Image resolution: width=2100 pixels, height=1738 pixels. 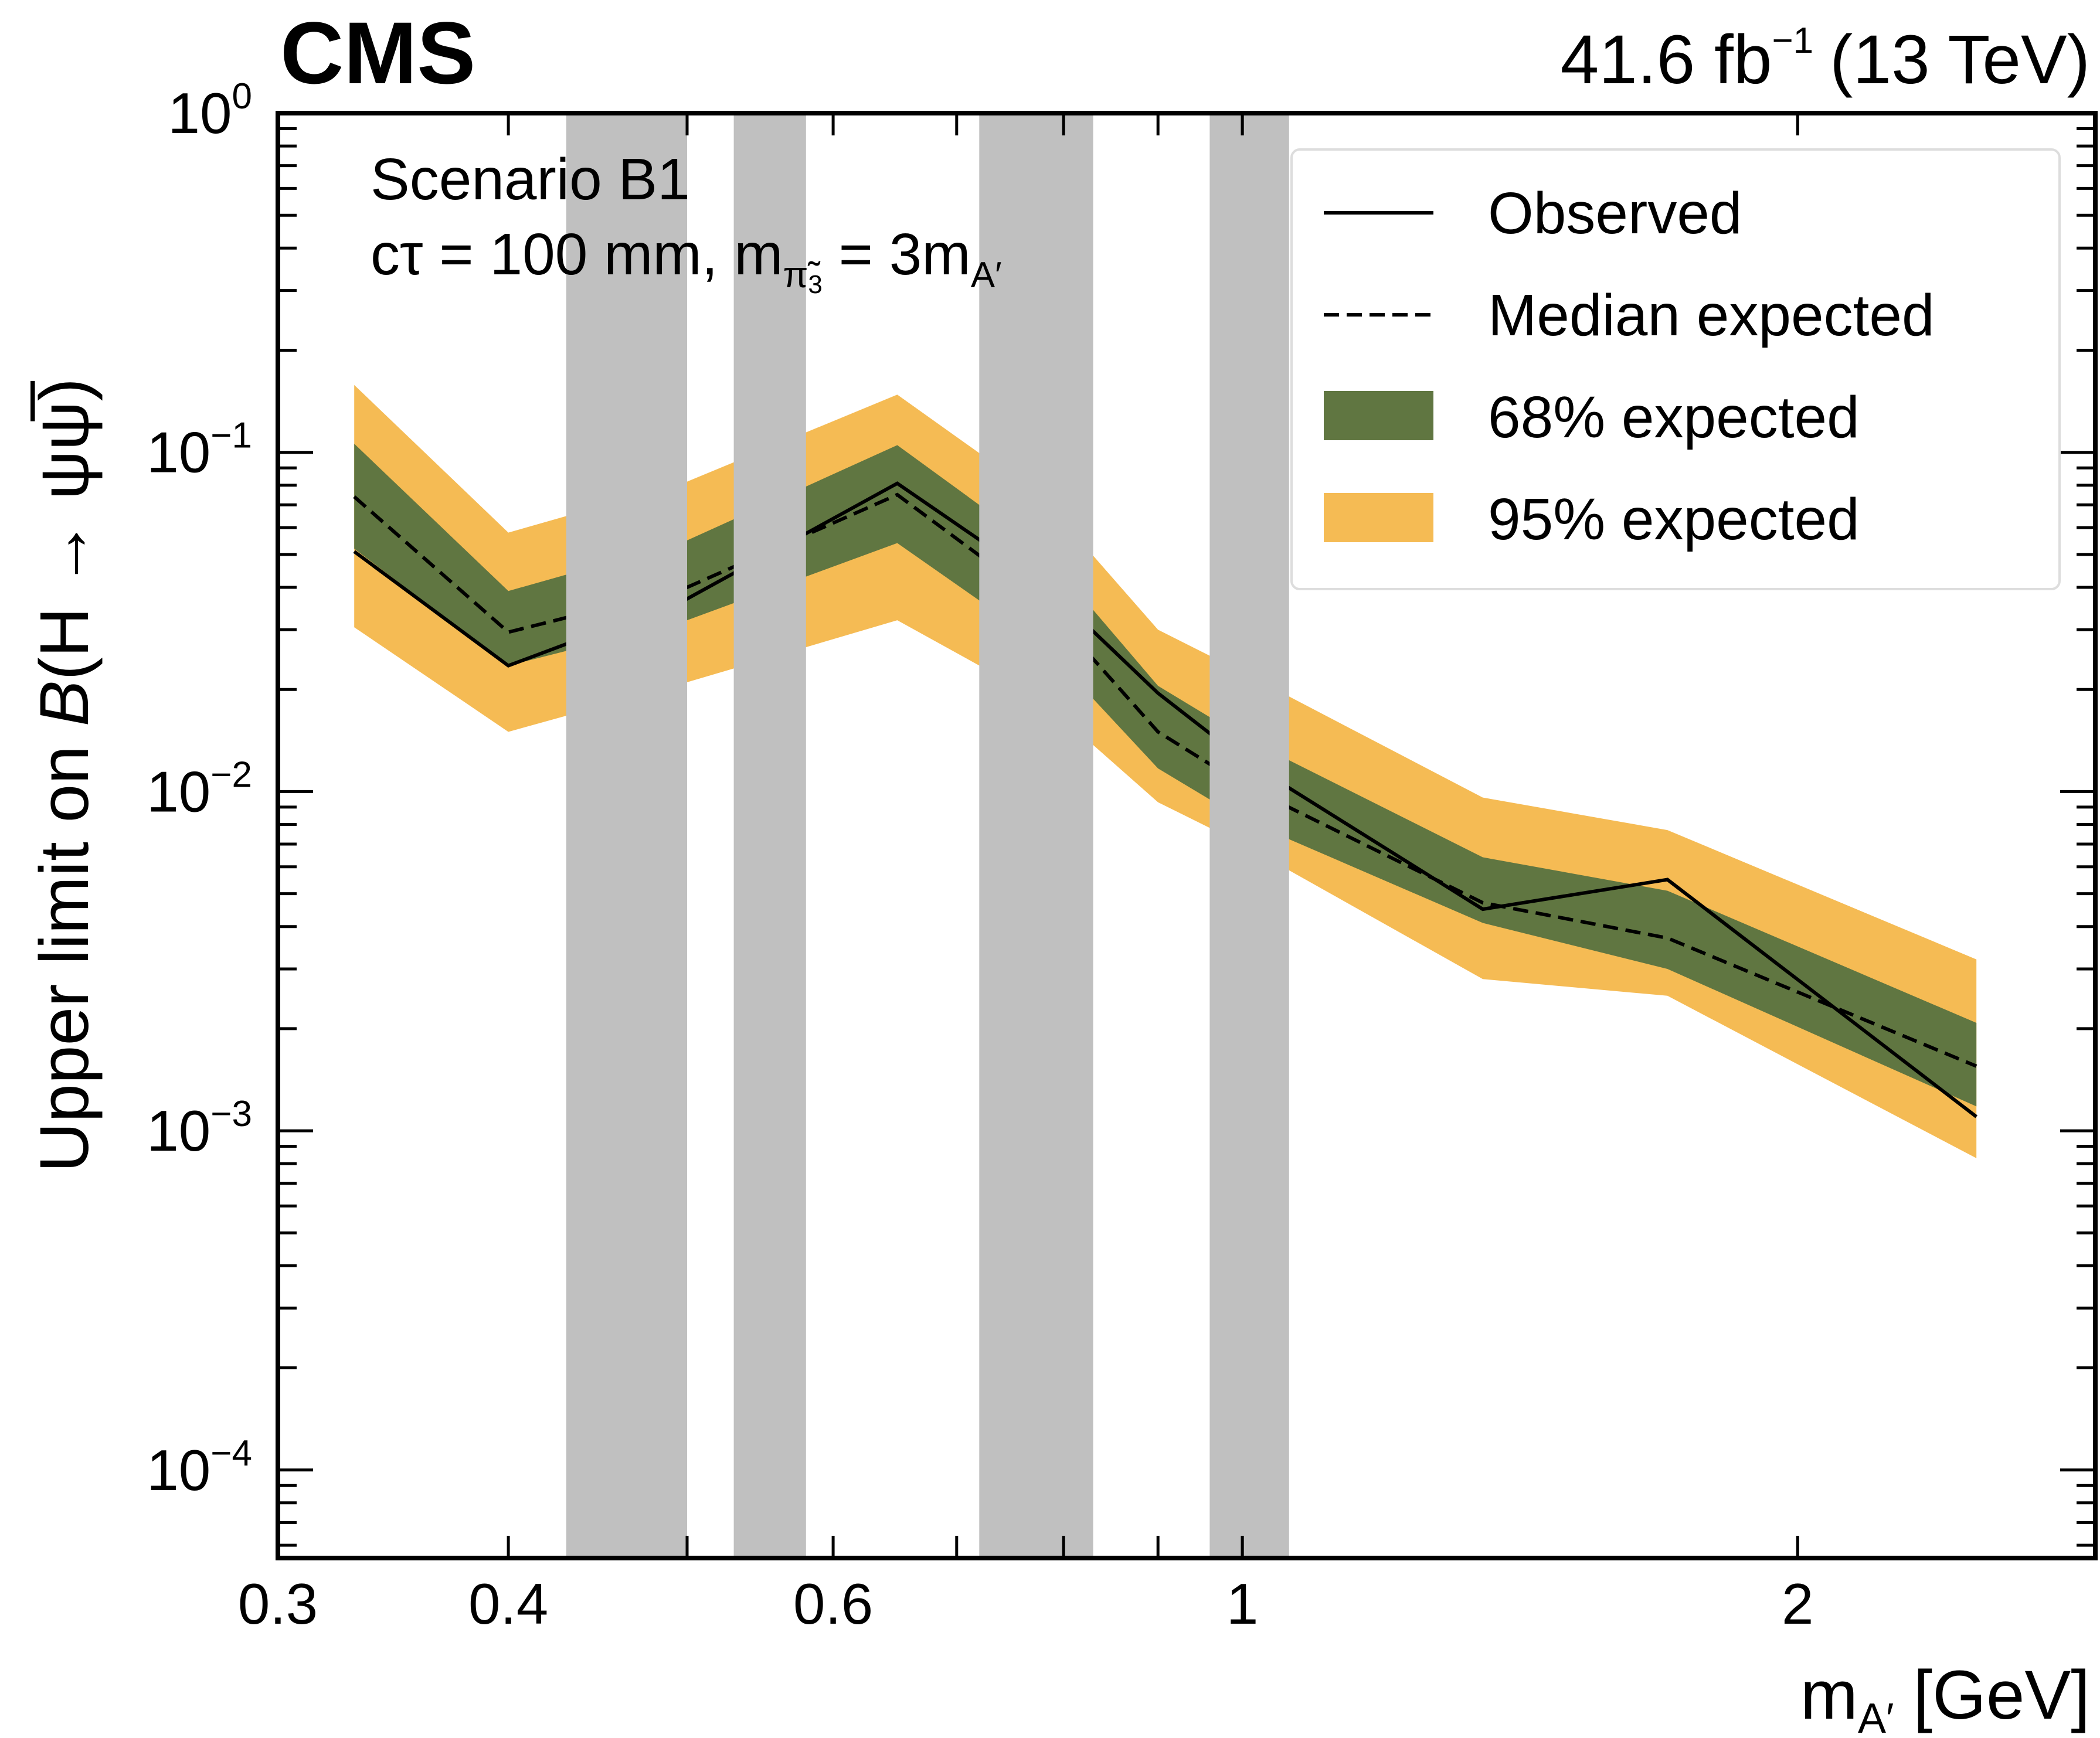 What do you see at coordinates (1674, 519) in the screenshot?
I see `legend-95-expected-label: 95% expected` at bounding box center [1674, 519].